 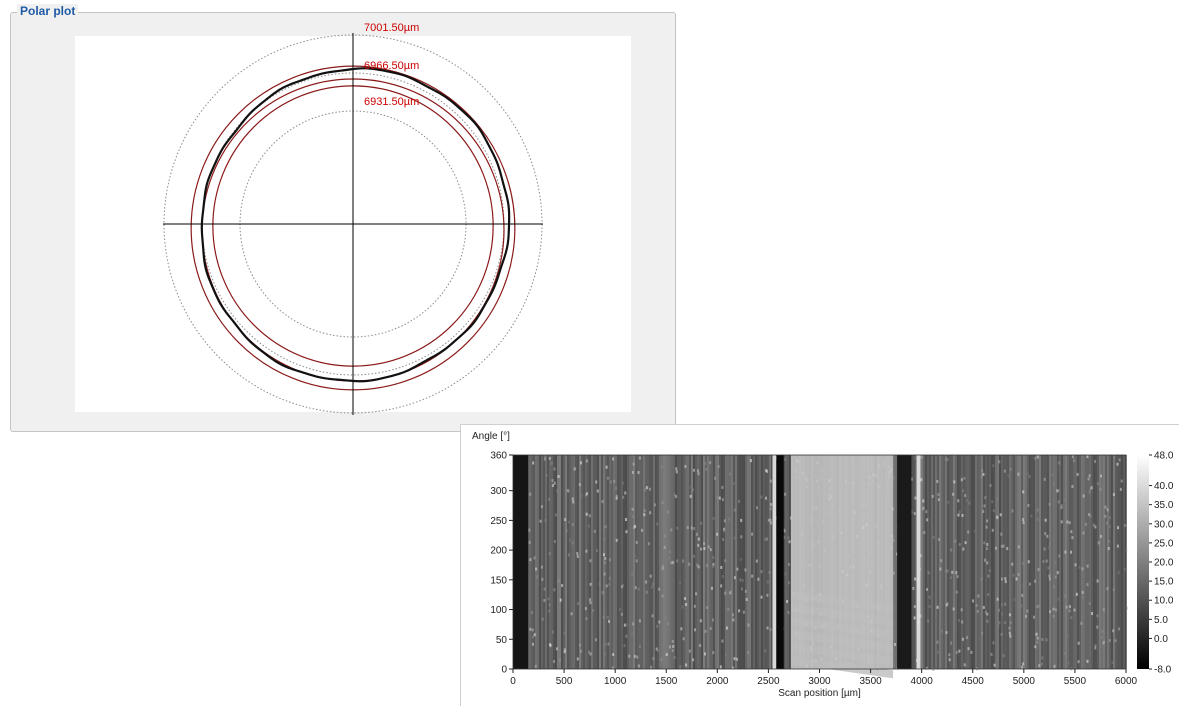 What do you see at coordinates (1164, 601) in the screenshot?
I see `colorbar-tick-label: 10.0` at bounding box center [1164, 601].